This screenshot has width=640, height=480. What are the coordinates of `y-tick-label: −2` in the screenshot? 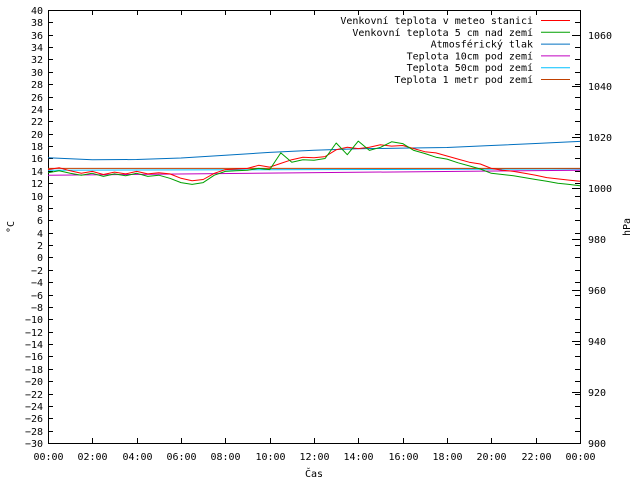 It's located at (37, 271).